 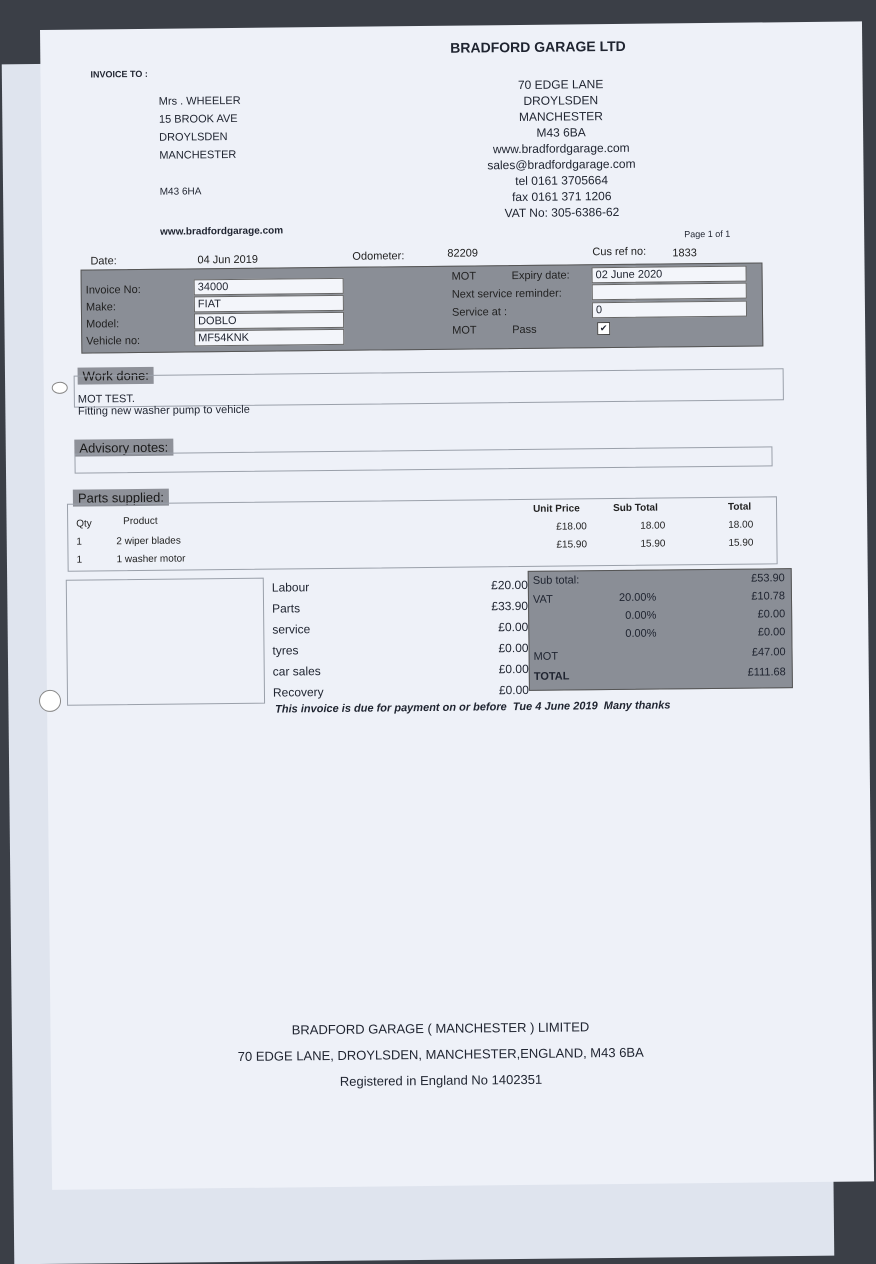 I want to click on charge-label: car sales, so click(x=296, y=671).